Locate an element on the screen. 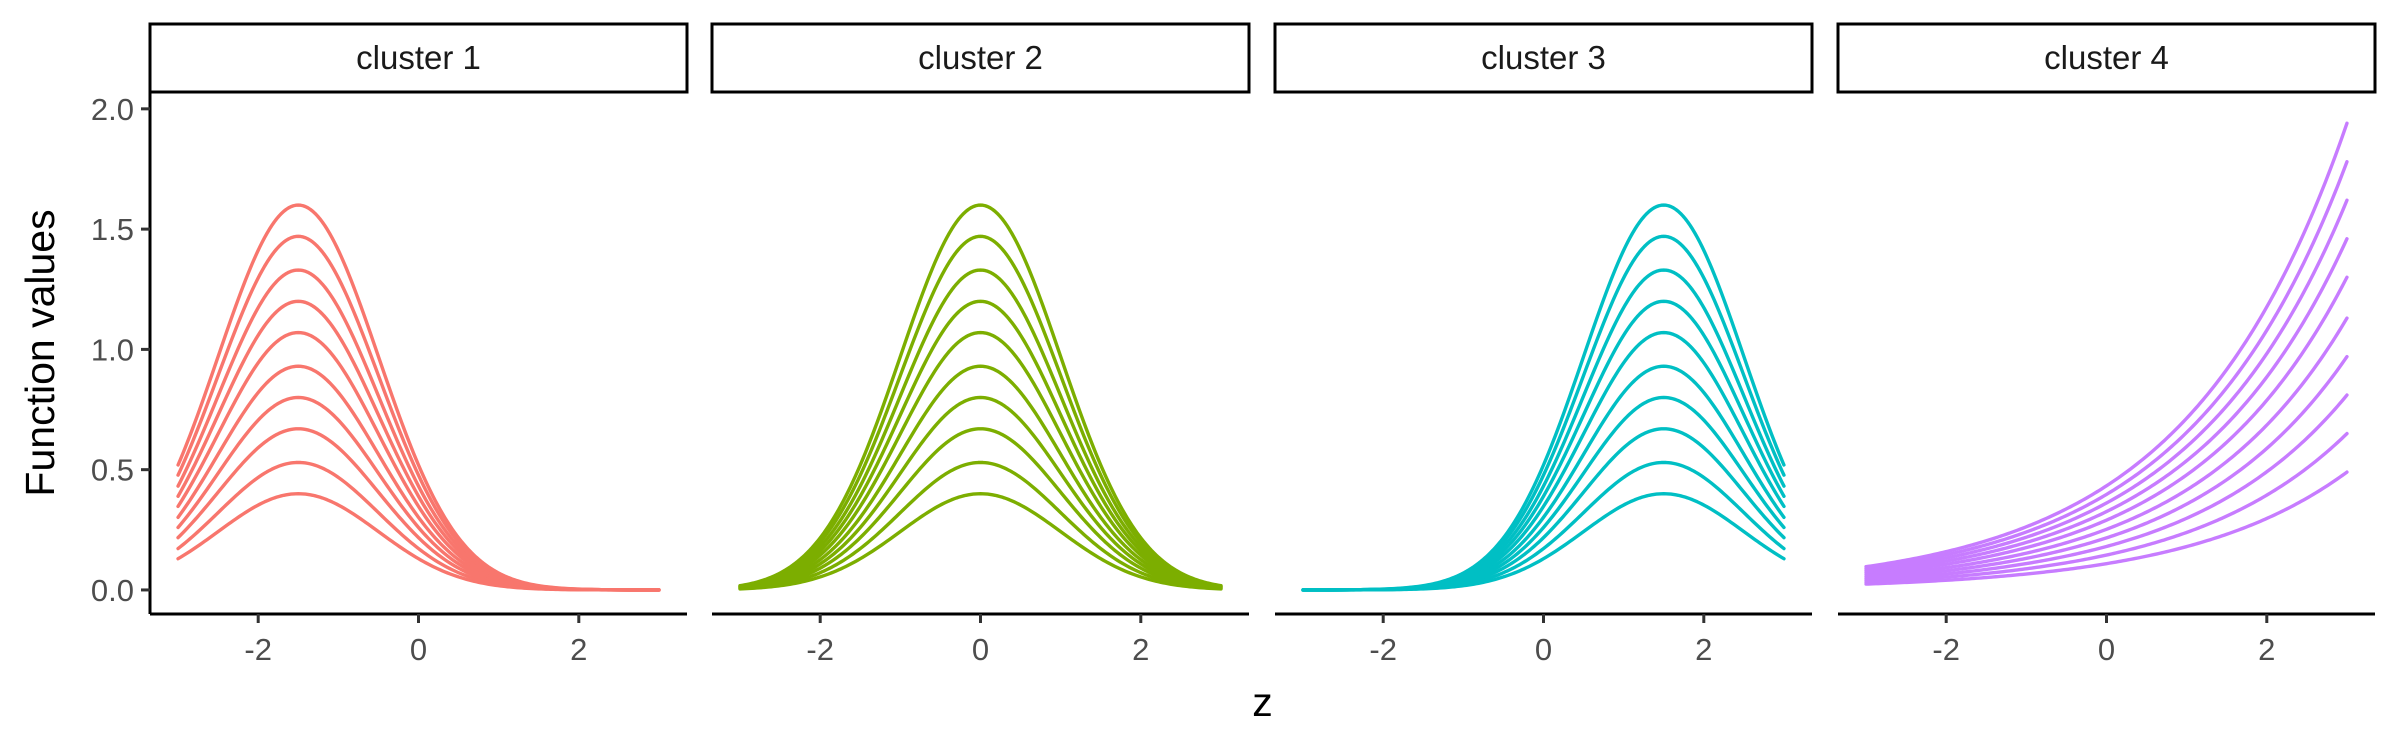 The image size is (2400, 750). strip-label: cluster 2 is located at coordinates (980, 57).